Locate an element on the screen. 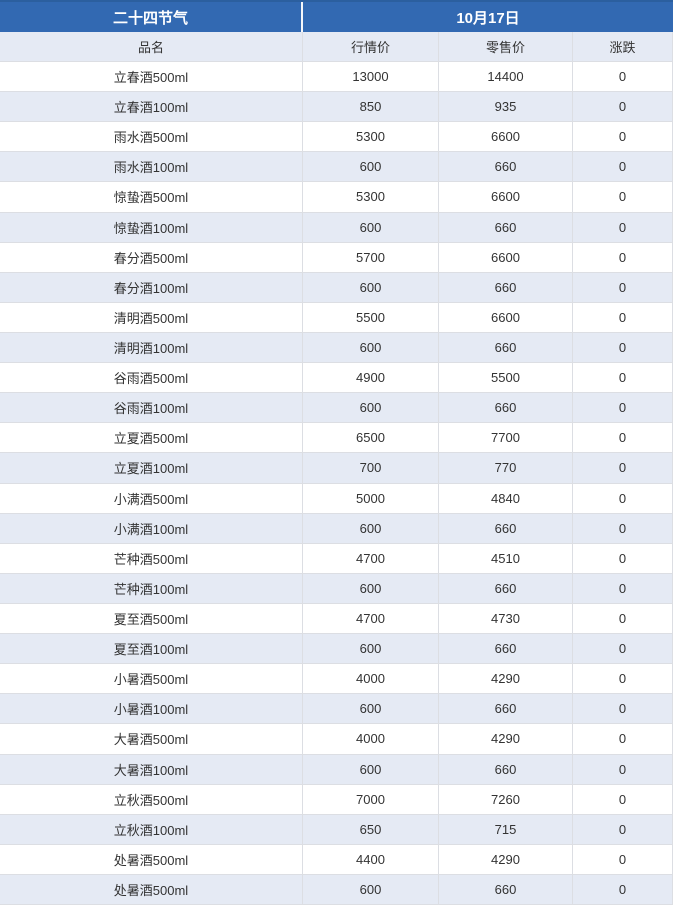 Image resolution: width=673 pixels, height=905 pixels. table-row: 夏至酒100ml 600 660 0 is located at coordinates (336, 649).